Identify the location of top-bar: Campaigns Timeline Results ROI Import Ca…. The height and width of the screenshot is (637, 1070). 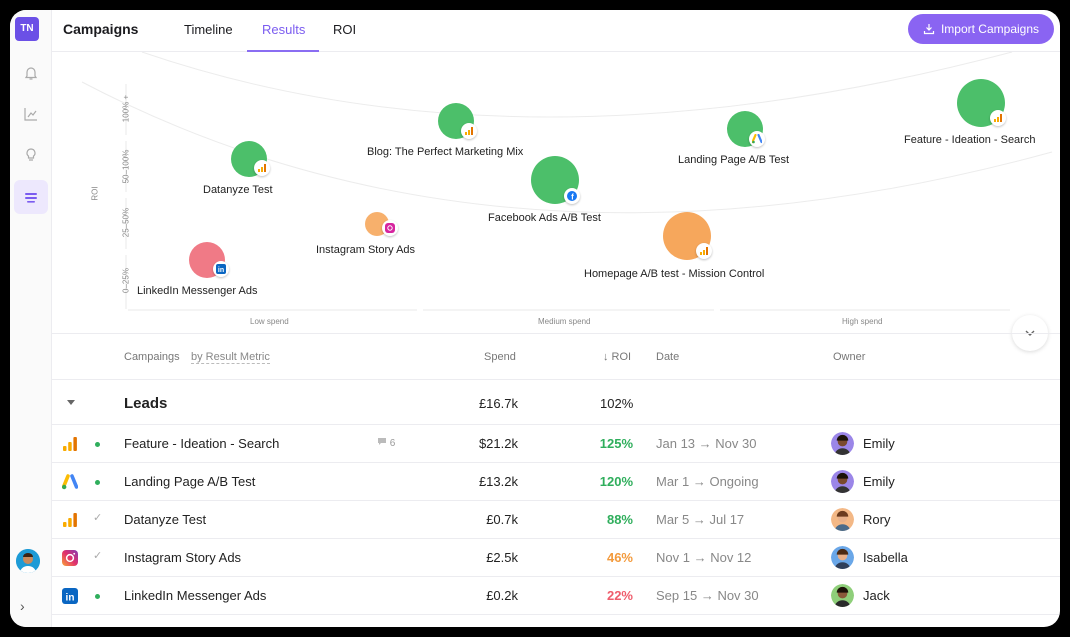
(556, 31).